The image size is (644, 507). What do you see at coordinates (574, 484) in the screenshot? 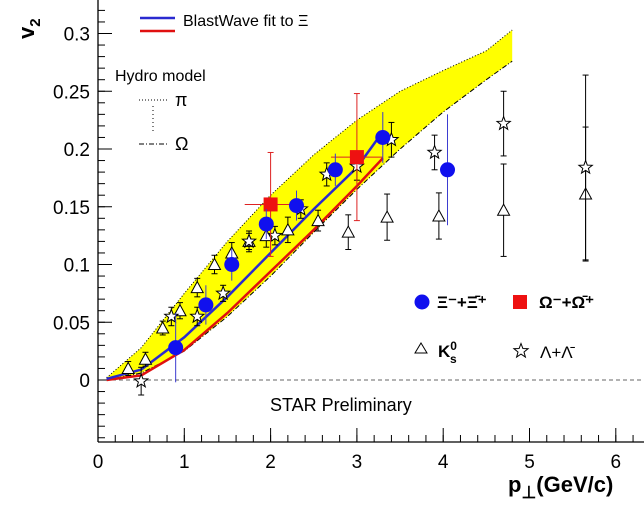
I see `x-axis-label-unit: (GeV/c)` at bounding box center [574, 484].